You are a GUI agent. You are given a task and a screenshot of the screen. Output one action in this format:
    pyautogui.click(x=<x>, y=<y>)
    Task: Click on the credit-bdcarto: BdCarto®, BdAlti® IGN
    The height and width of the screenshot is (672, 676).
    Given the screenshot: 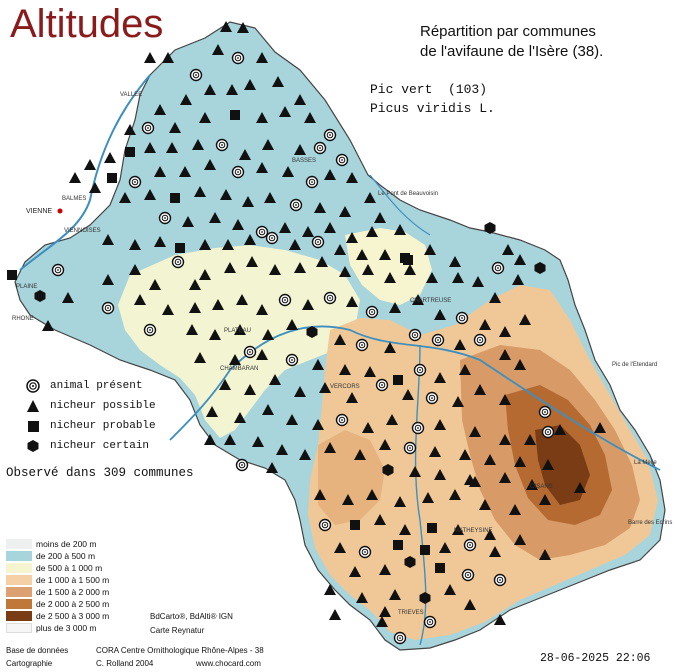 What is the action you would take?
    pyautogui.click(x=191, y=616)
    